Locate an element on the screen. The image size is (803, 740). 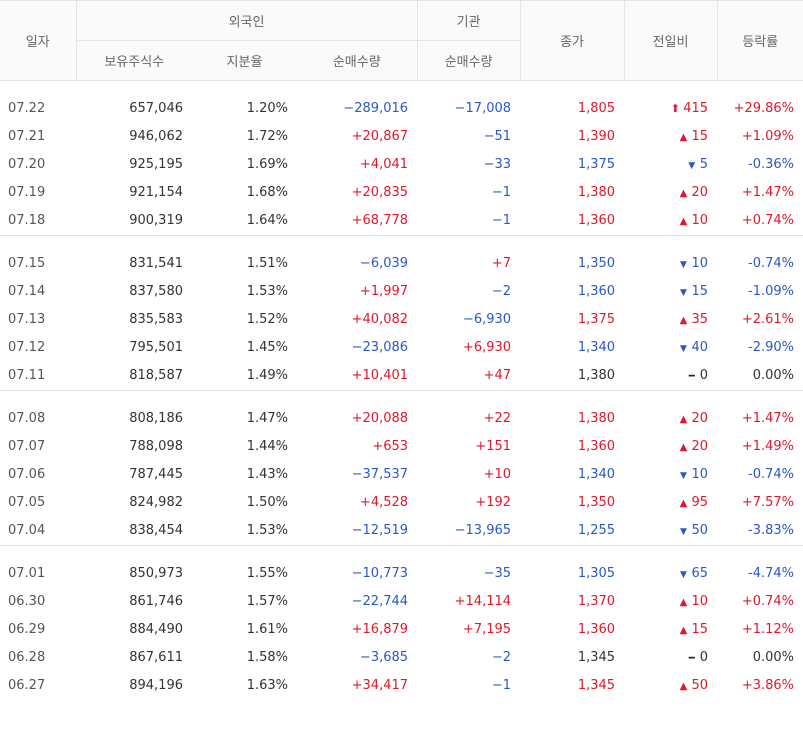
row-holdings: 657,046 is located at coordinates (156, 108).